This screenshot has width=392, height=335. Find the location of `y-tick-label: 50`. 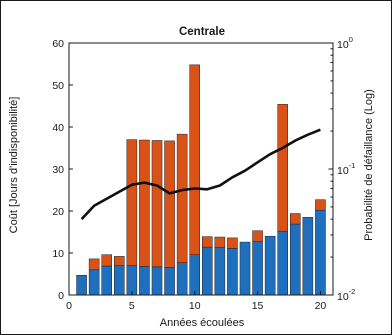

y-tick-label: 50 is located at coordinates (58, 86).